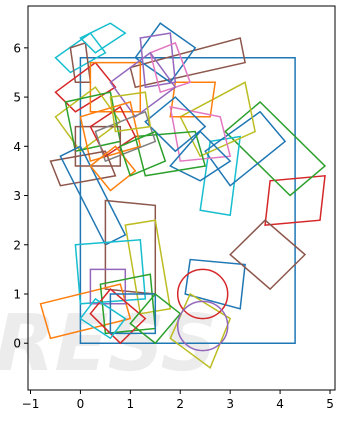 This screenshot has width=337, height=422. I want to click on y-tick-label: 5, so click(17, 98).